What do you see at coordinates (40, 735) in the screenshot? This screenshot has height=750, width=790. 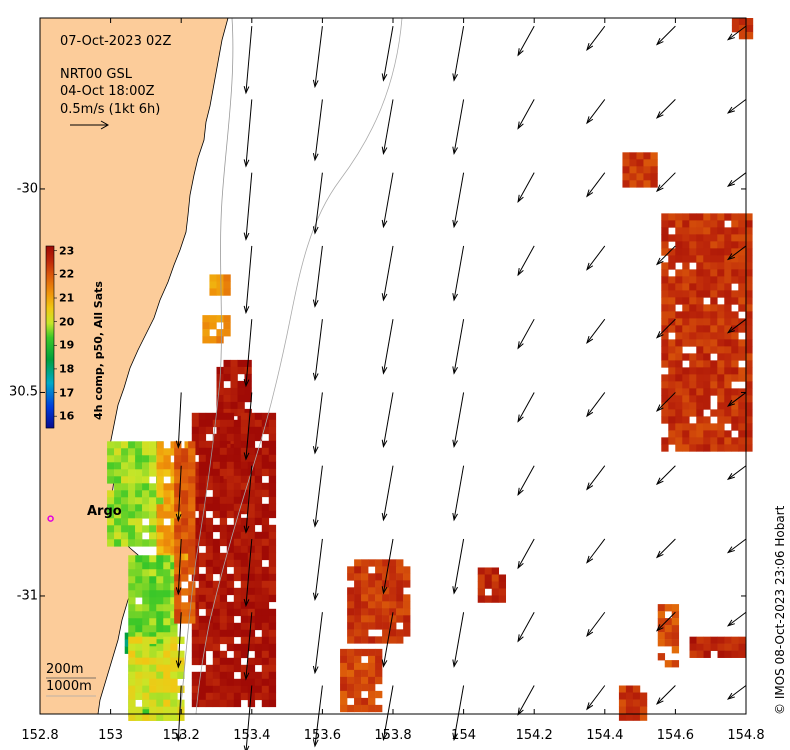 I see `x-tick-label: 152.8` at bounding box center [40, 735].